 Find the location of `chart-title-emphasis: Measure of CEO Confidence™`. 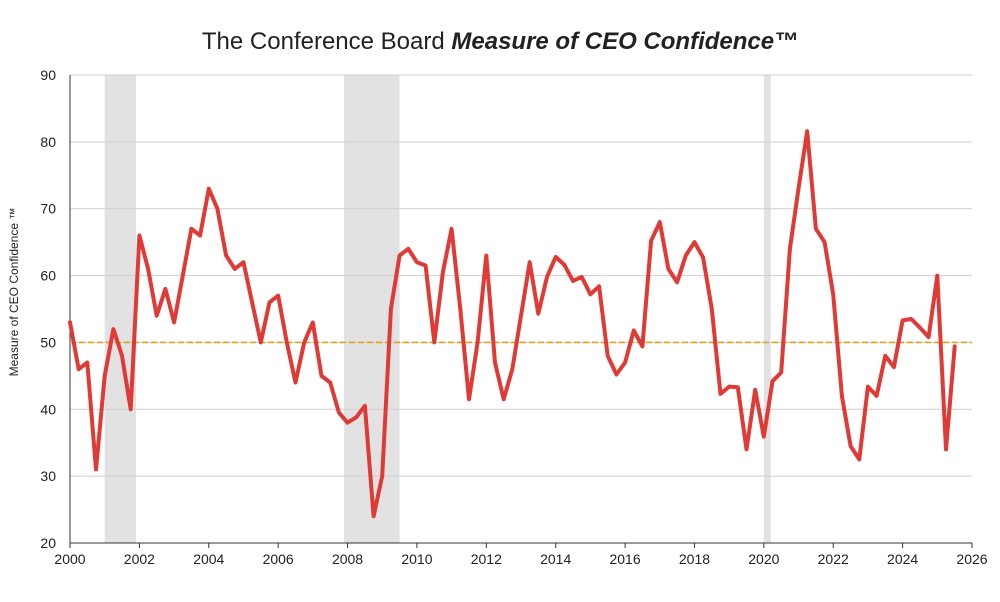

chart-title-emphasis: Measure of CEO Confidence™ is located at coordinates (625, 41).